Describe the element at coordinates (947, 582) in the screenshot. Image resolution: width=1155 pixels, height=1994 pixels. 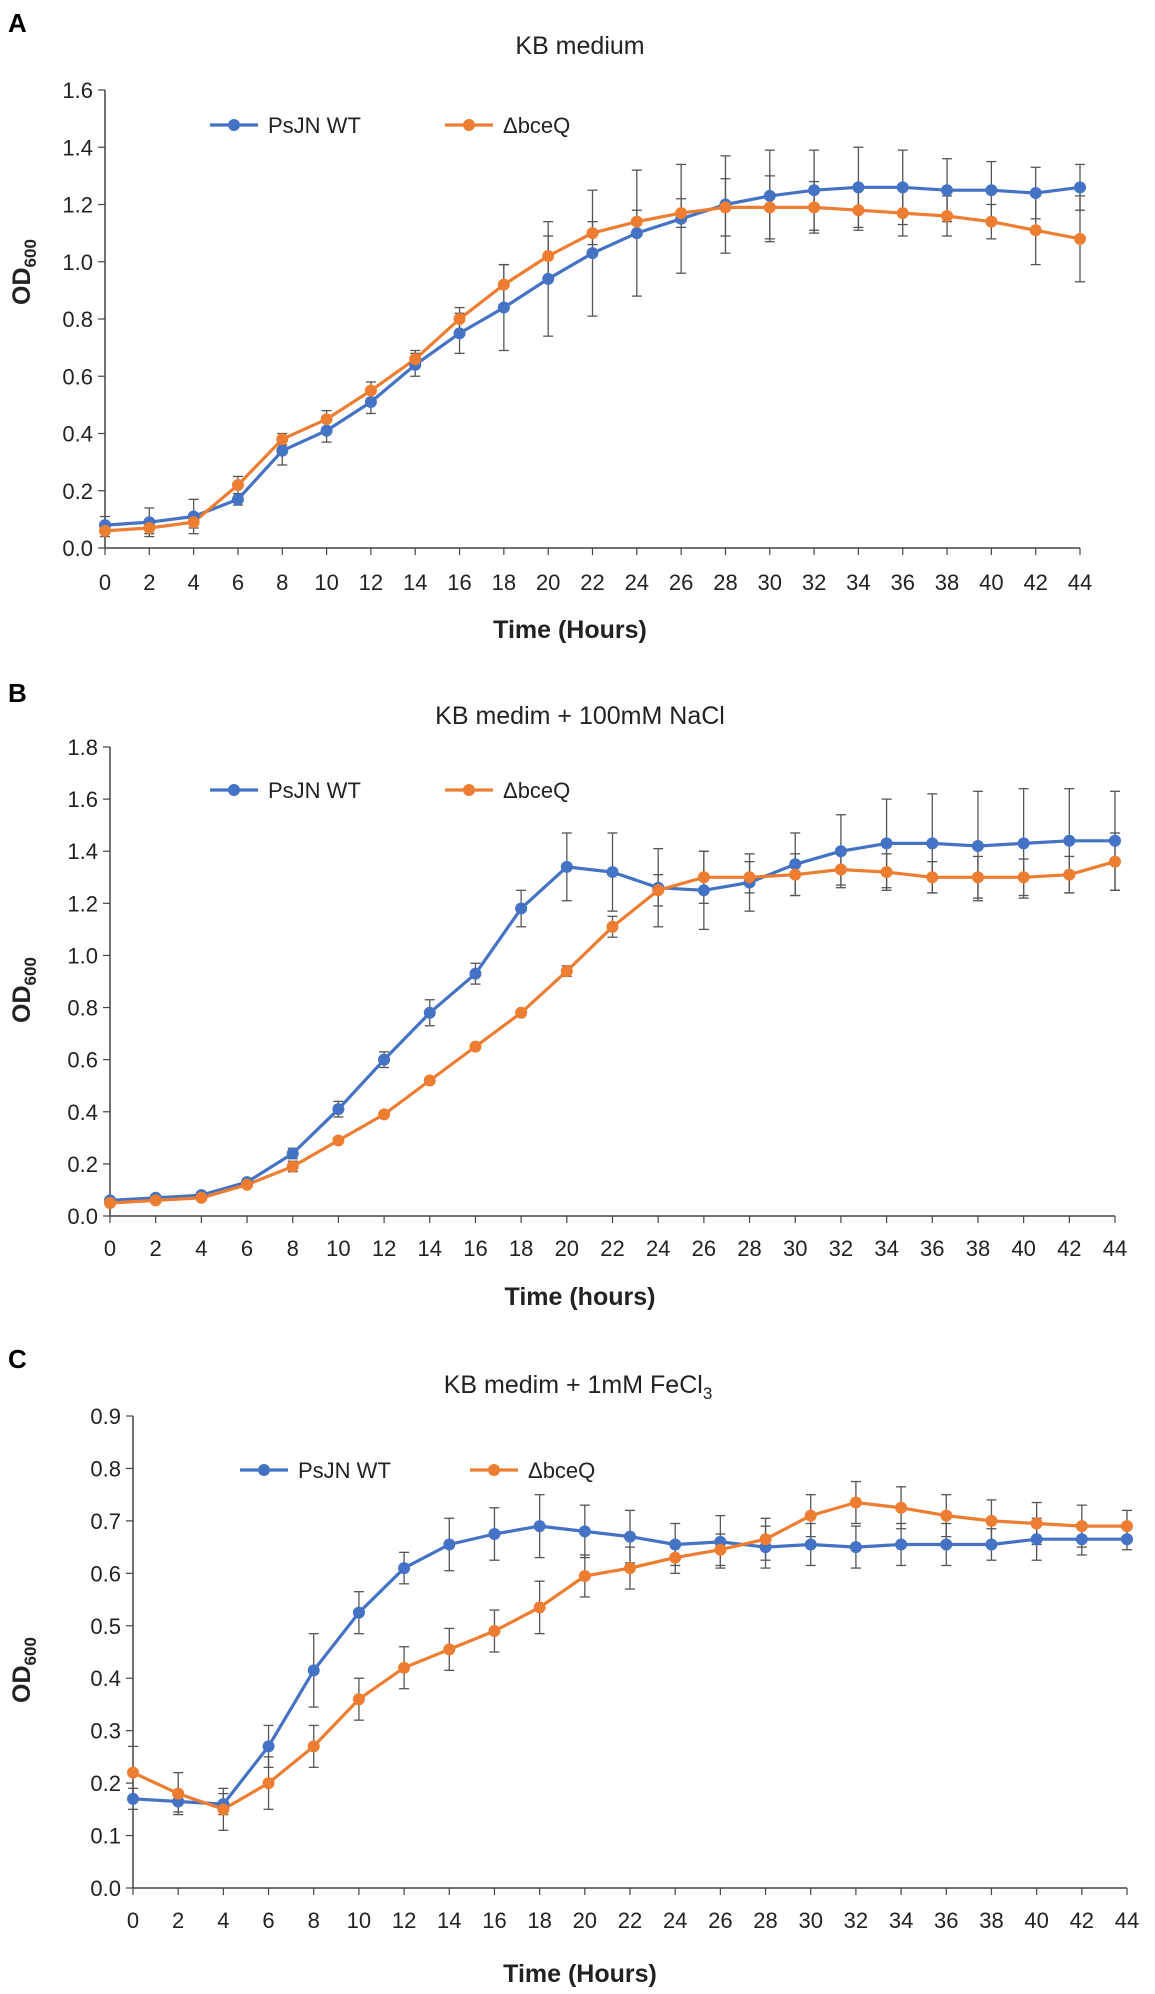
I see `x-tick-label: 38` at that location.